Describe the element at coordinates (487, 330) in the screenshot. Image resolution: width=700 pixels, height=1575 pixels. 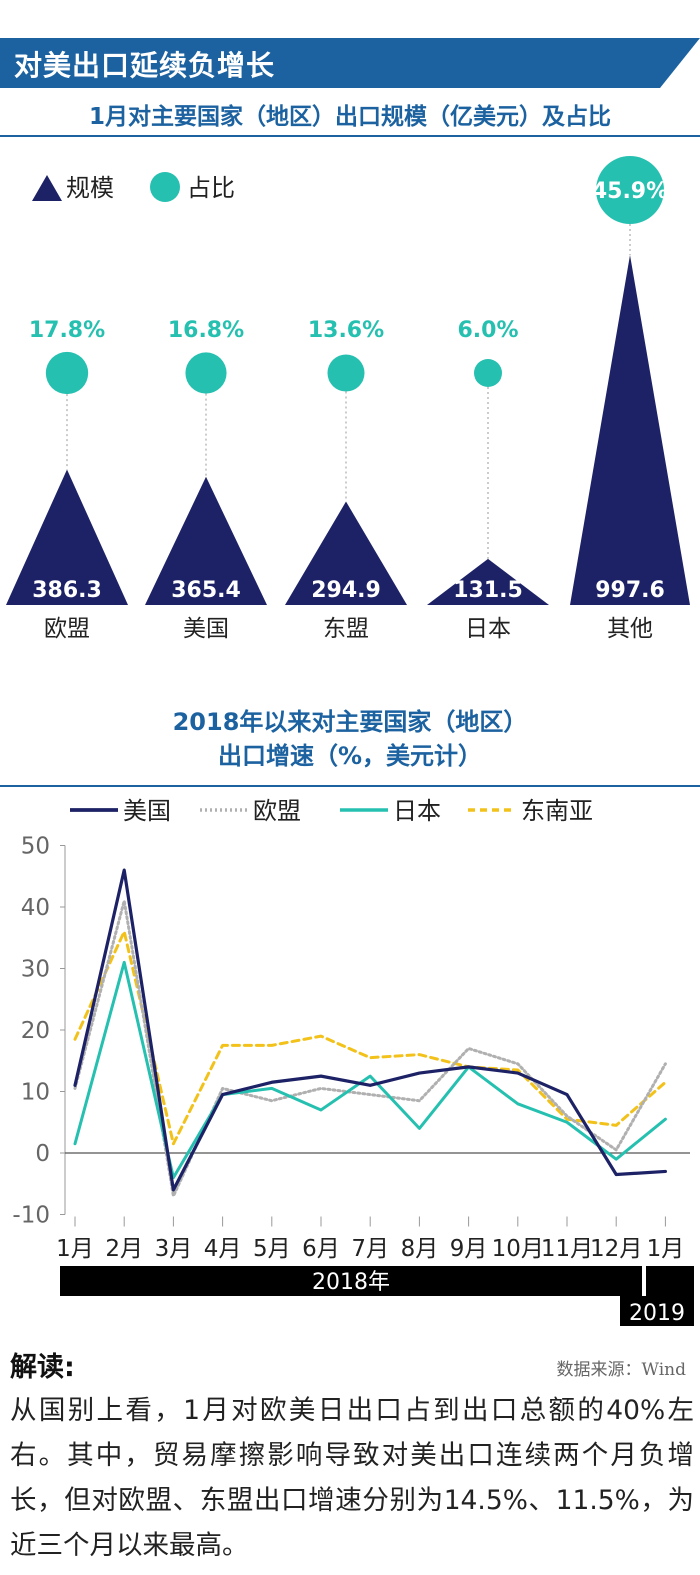
I see `share-value-label: 6.0%` at that location.